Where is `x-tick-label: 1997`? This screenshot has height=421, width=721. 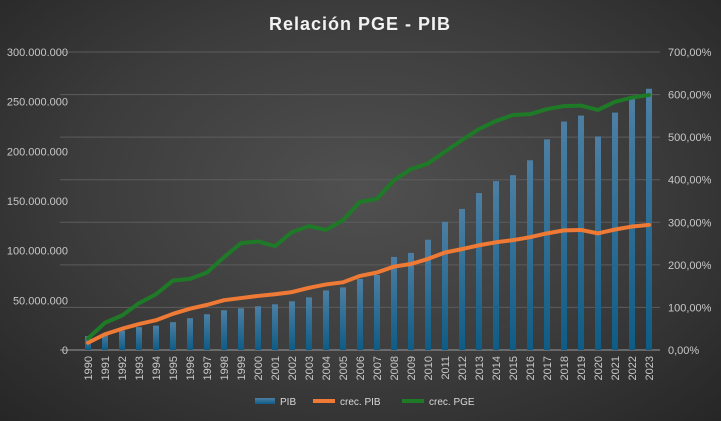
x-tick-label: 1997 is located at coordinates (208, 368).